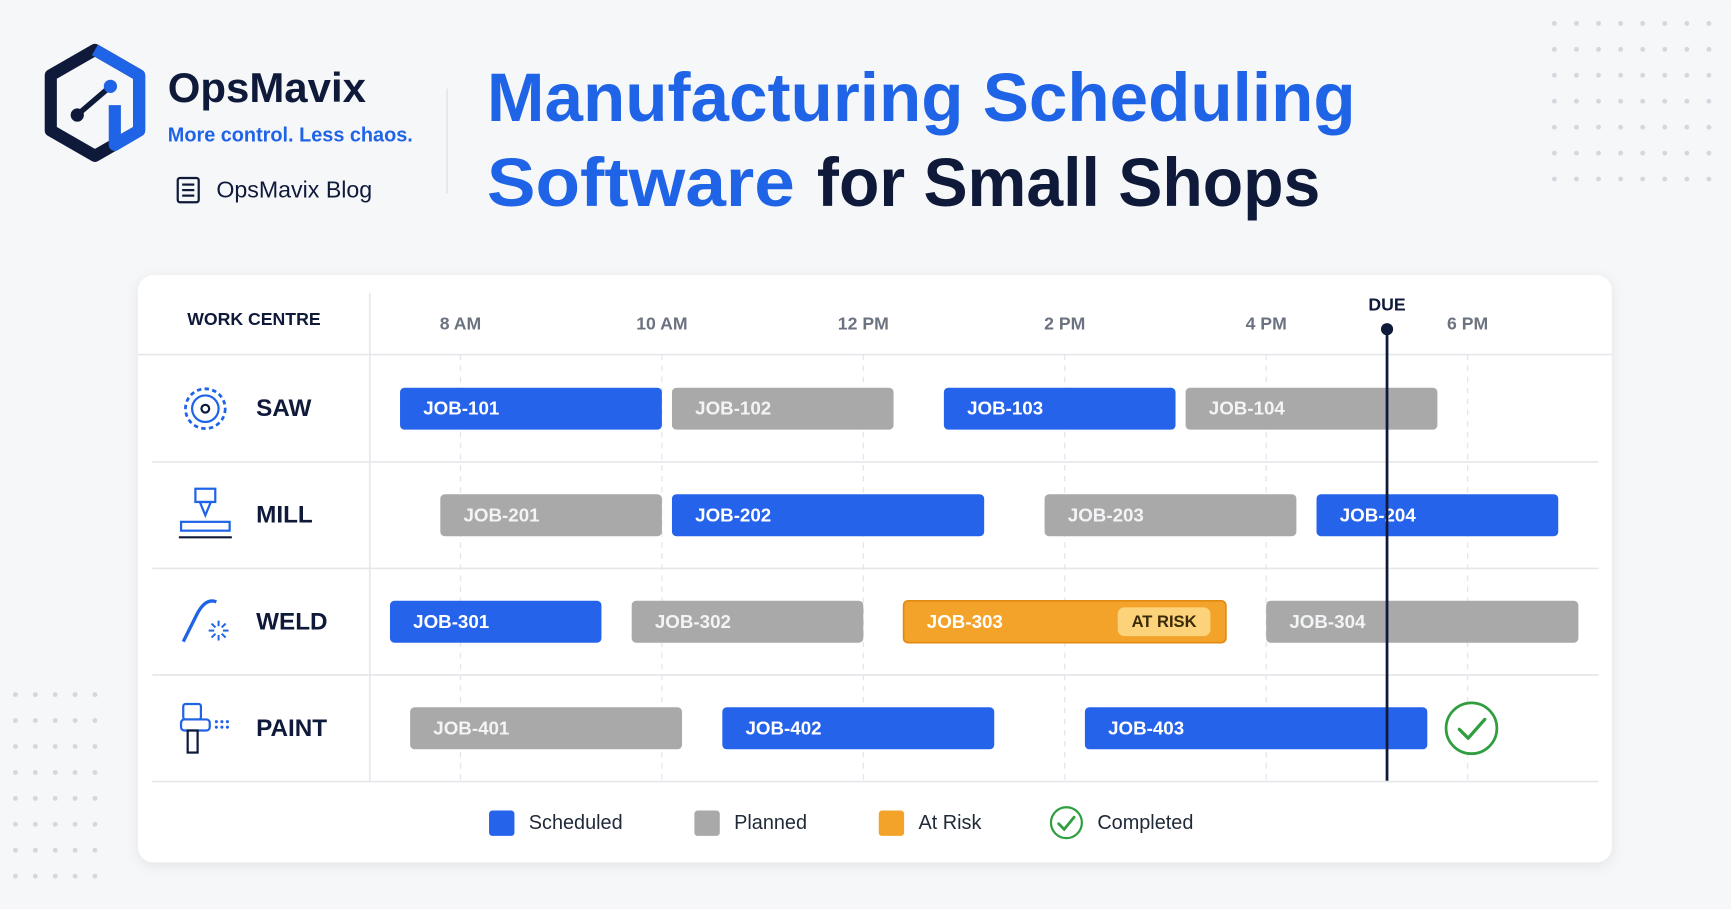 The height and width of the screenshot is (909, 1731). What do you see at coordinates (733, 514) in the screenshot?
I see `job-label: JOB-202` at bounding box center [733, 514].